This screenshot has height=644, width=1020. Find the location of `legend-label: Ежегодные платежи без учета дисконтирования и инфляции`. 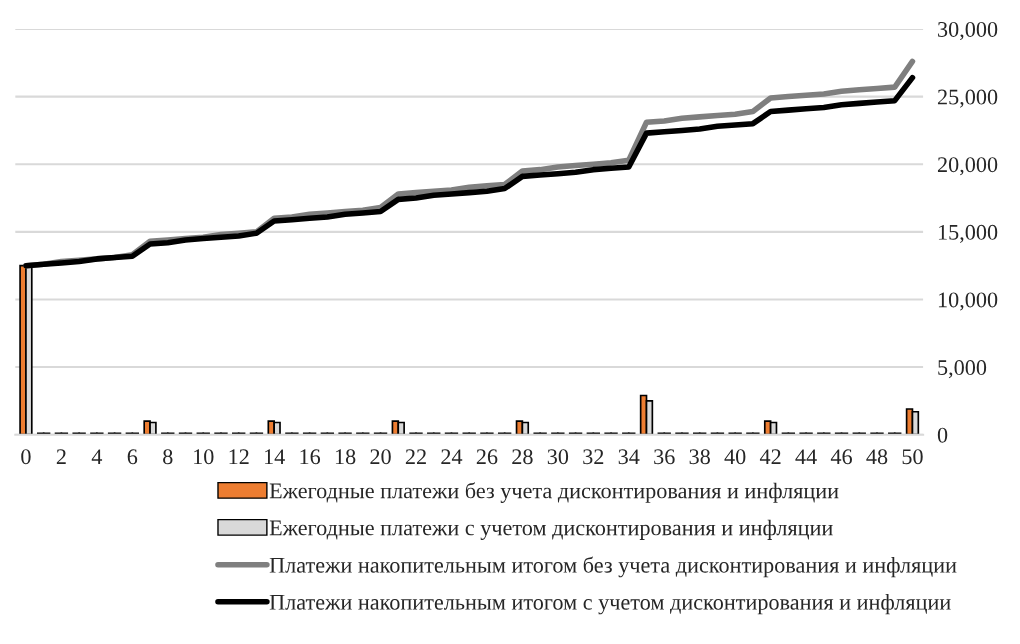

legend-label: Ежегодные платежи без учета дисконтирования и инфляции is located at coordinates (554, 492).